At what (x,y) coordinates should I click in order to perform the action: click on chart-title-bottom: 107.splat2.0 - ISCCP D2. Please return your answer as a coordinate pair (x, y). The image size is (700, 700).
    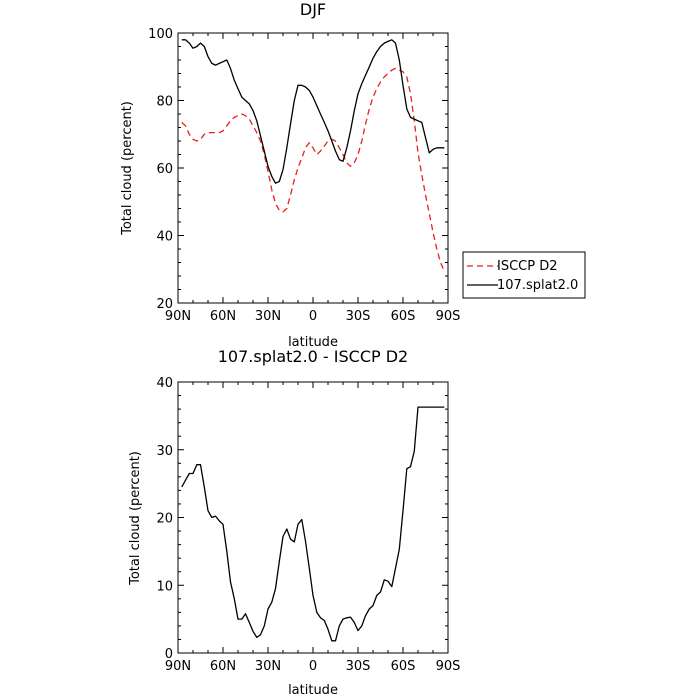
    Looking at the image, I should click on (313, 356).